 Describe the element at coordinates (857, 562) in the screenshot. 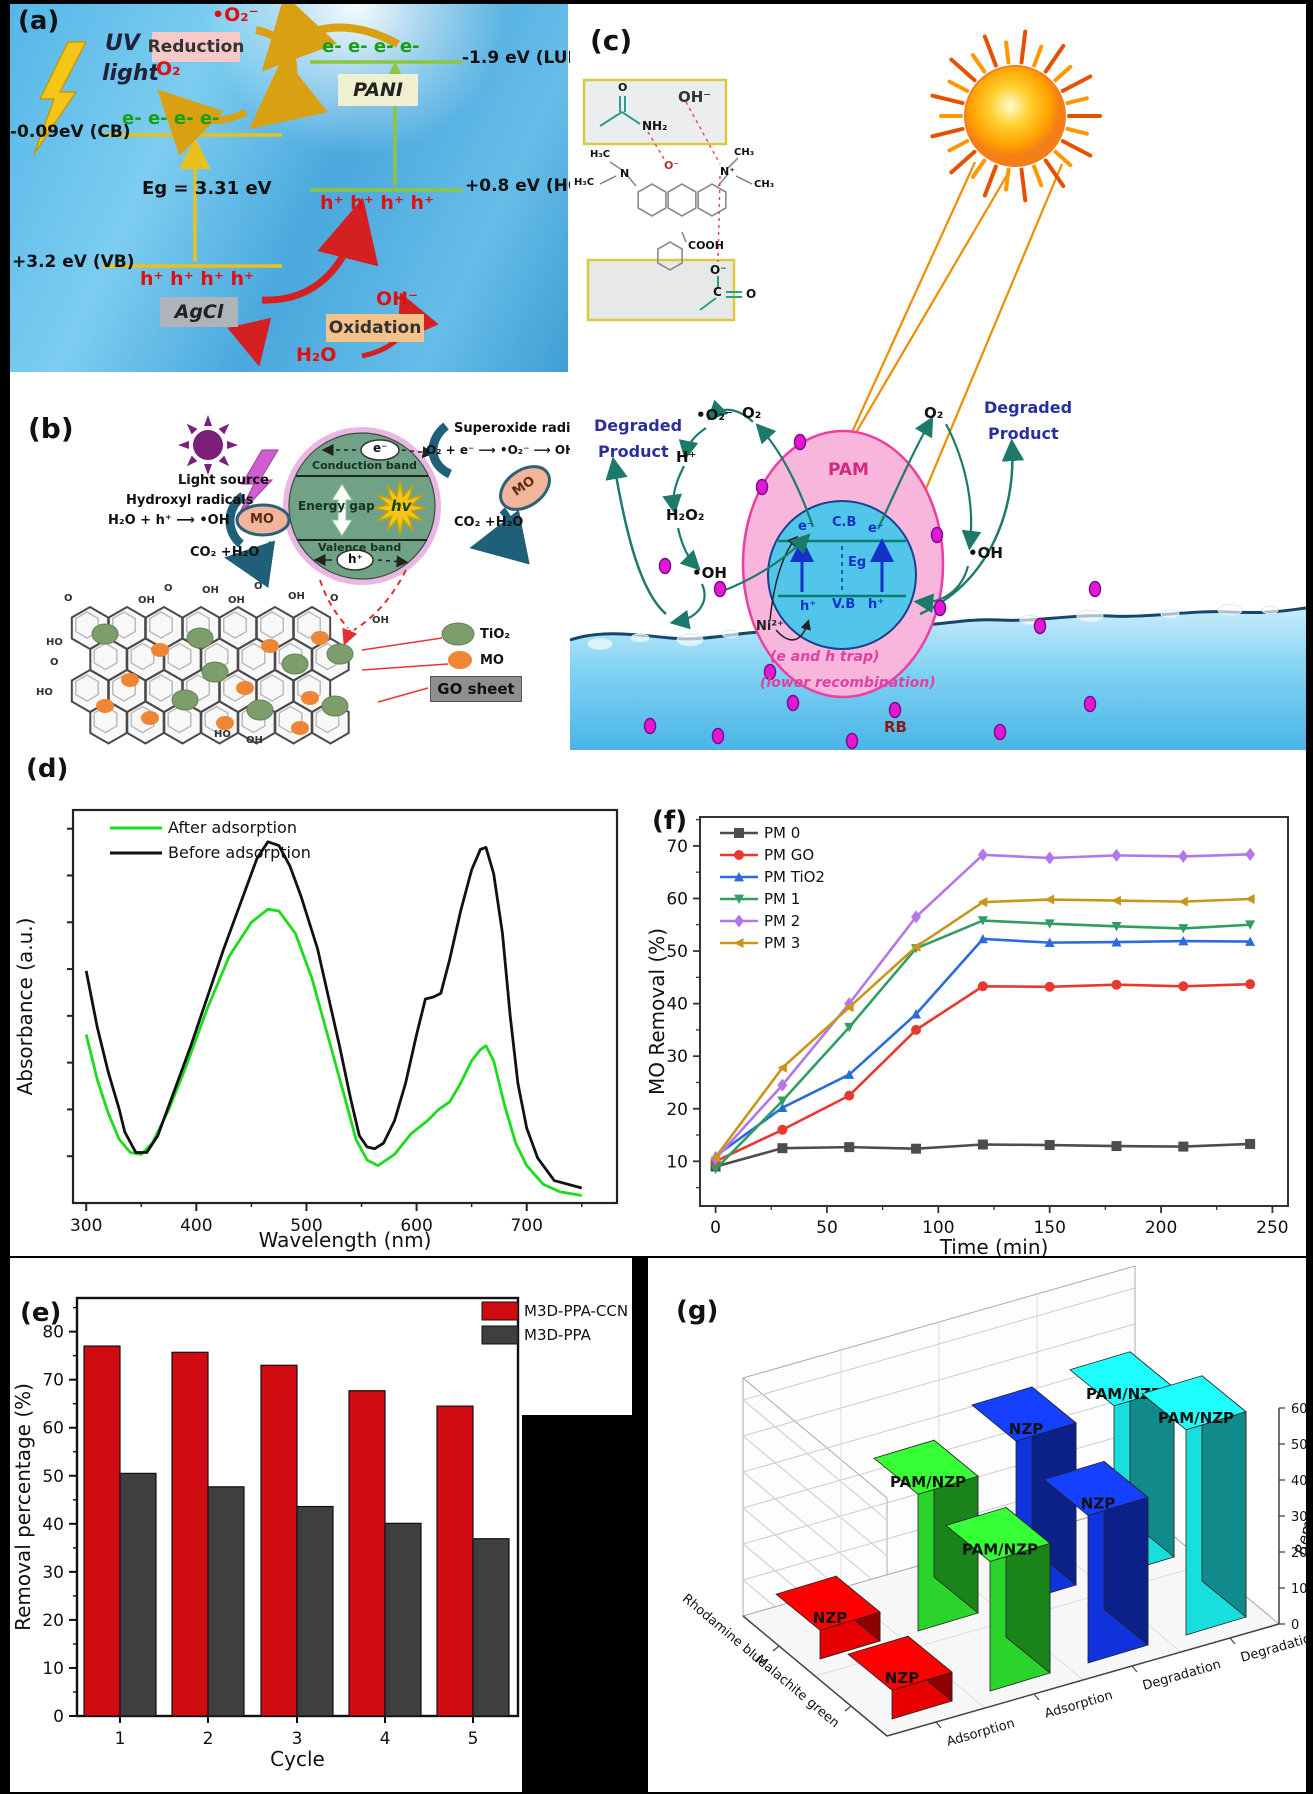

I see `eg-label-c: Eg` at that location.